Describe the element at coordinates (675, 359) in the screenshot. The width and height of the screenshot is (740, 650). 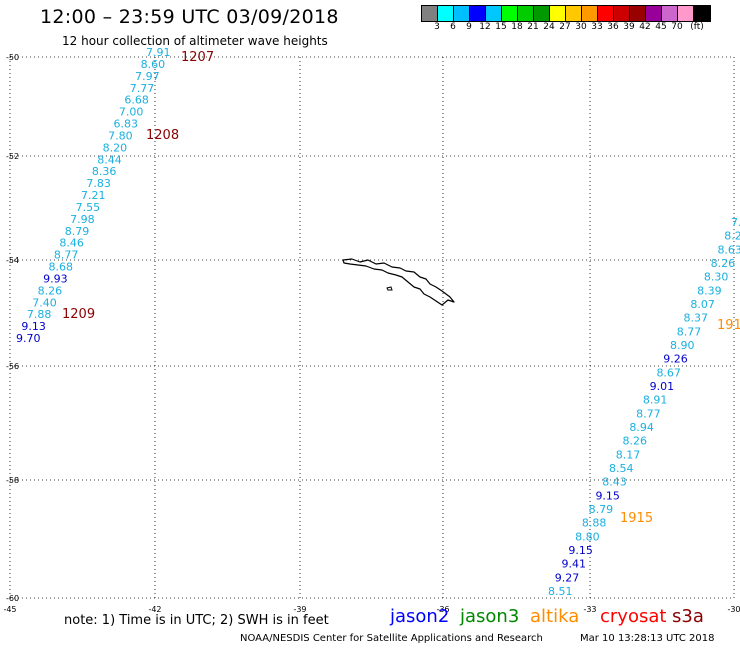
I see `wave-height-label: 9.26` at that location.